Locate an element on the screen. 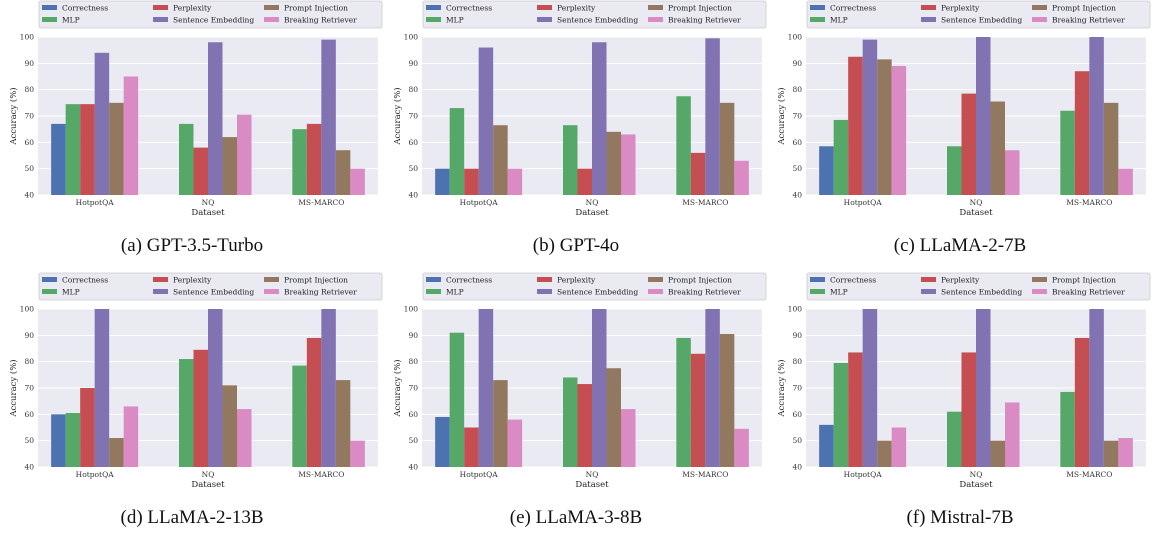  caption-c: (c) LLaMA-2-7B is located at coordinates (960, 245).